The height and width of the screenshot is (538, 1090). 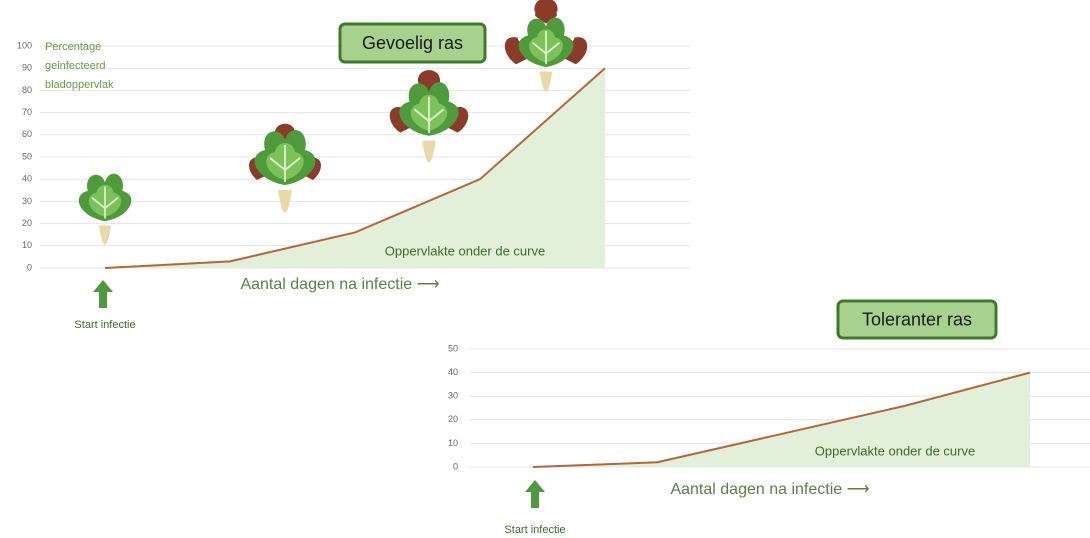 I want to click on chart-title: Gevoelig ras, so click(x=412, y=43).